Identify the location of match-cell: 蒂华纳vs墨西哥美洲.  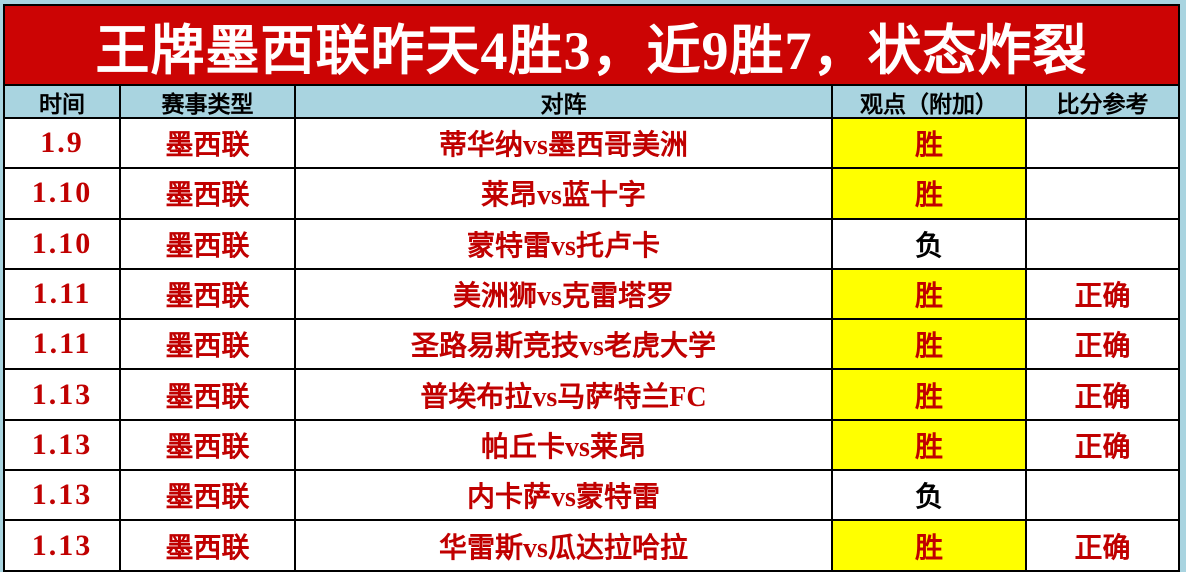
(563, 143).